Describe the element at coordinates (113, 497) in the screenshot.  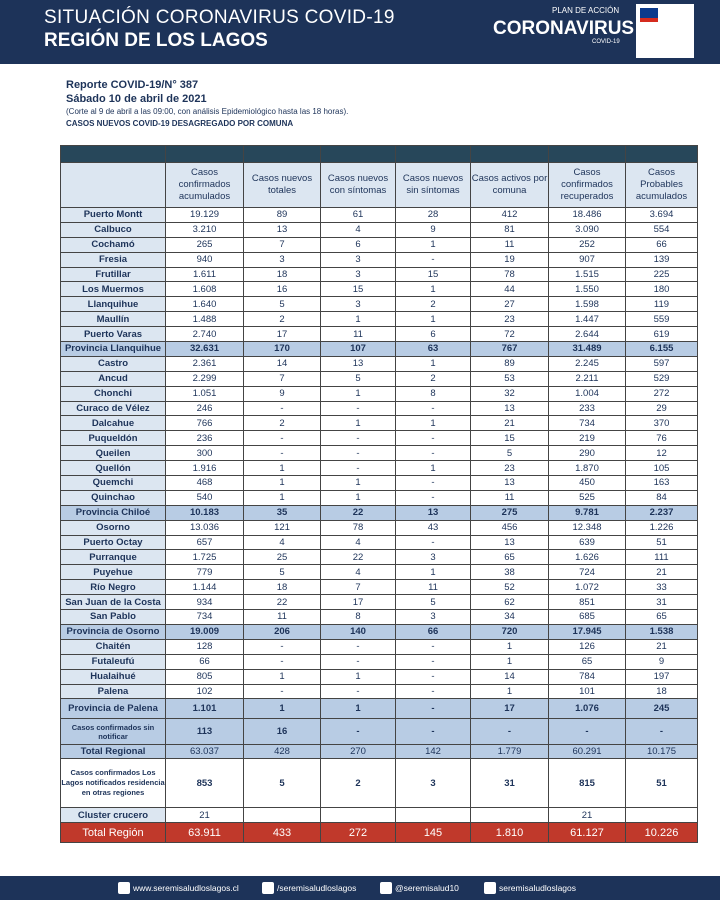
I see `row-name: Quinchao` at that location.